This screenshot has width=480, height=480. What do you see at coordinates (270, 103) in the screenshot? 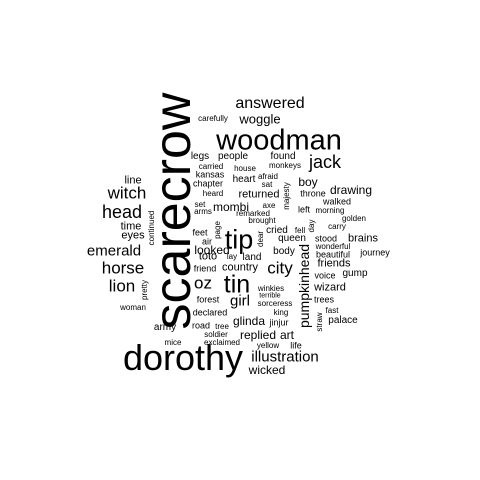
I see `word-answered: answered` at bounding box center [270, 103].